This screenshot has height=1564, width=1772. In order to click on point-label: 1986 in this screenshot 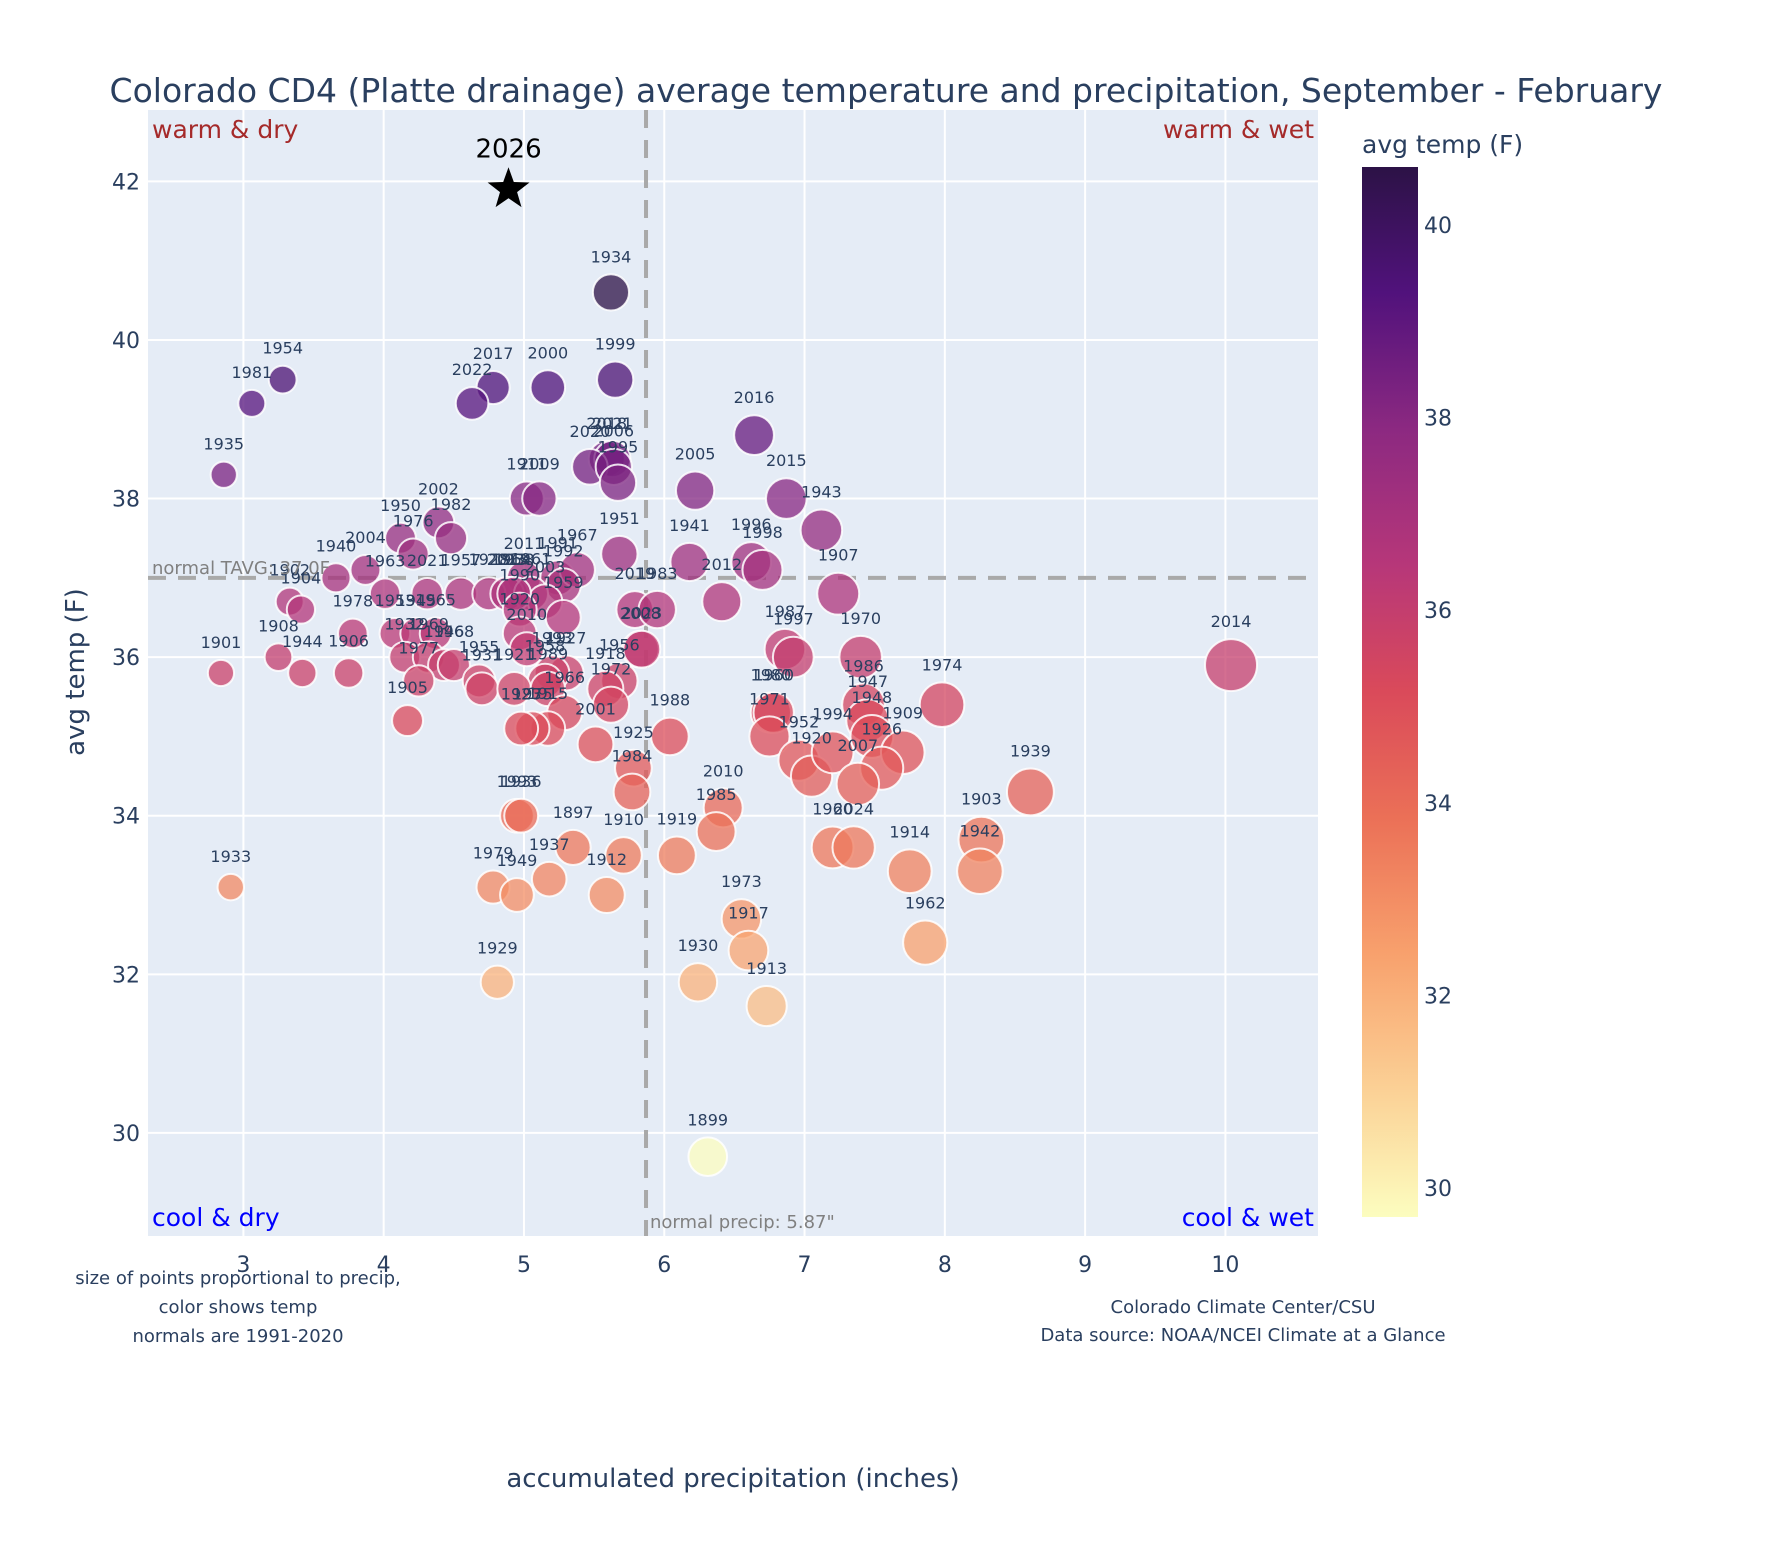, I will do `click(863, 665)`.